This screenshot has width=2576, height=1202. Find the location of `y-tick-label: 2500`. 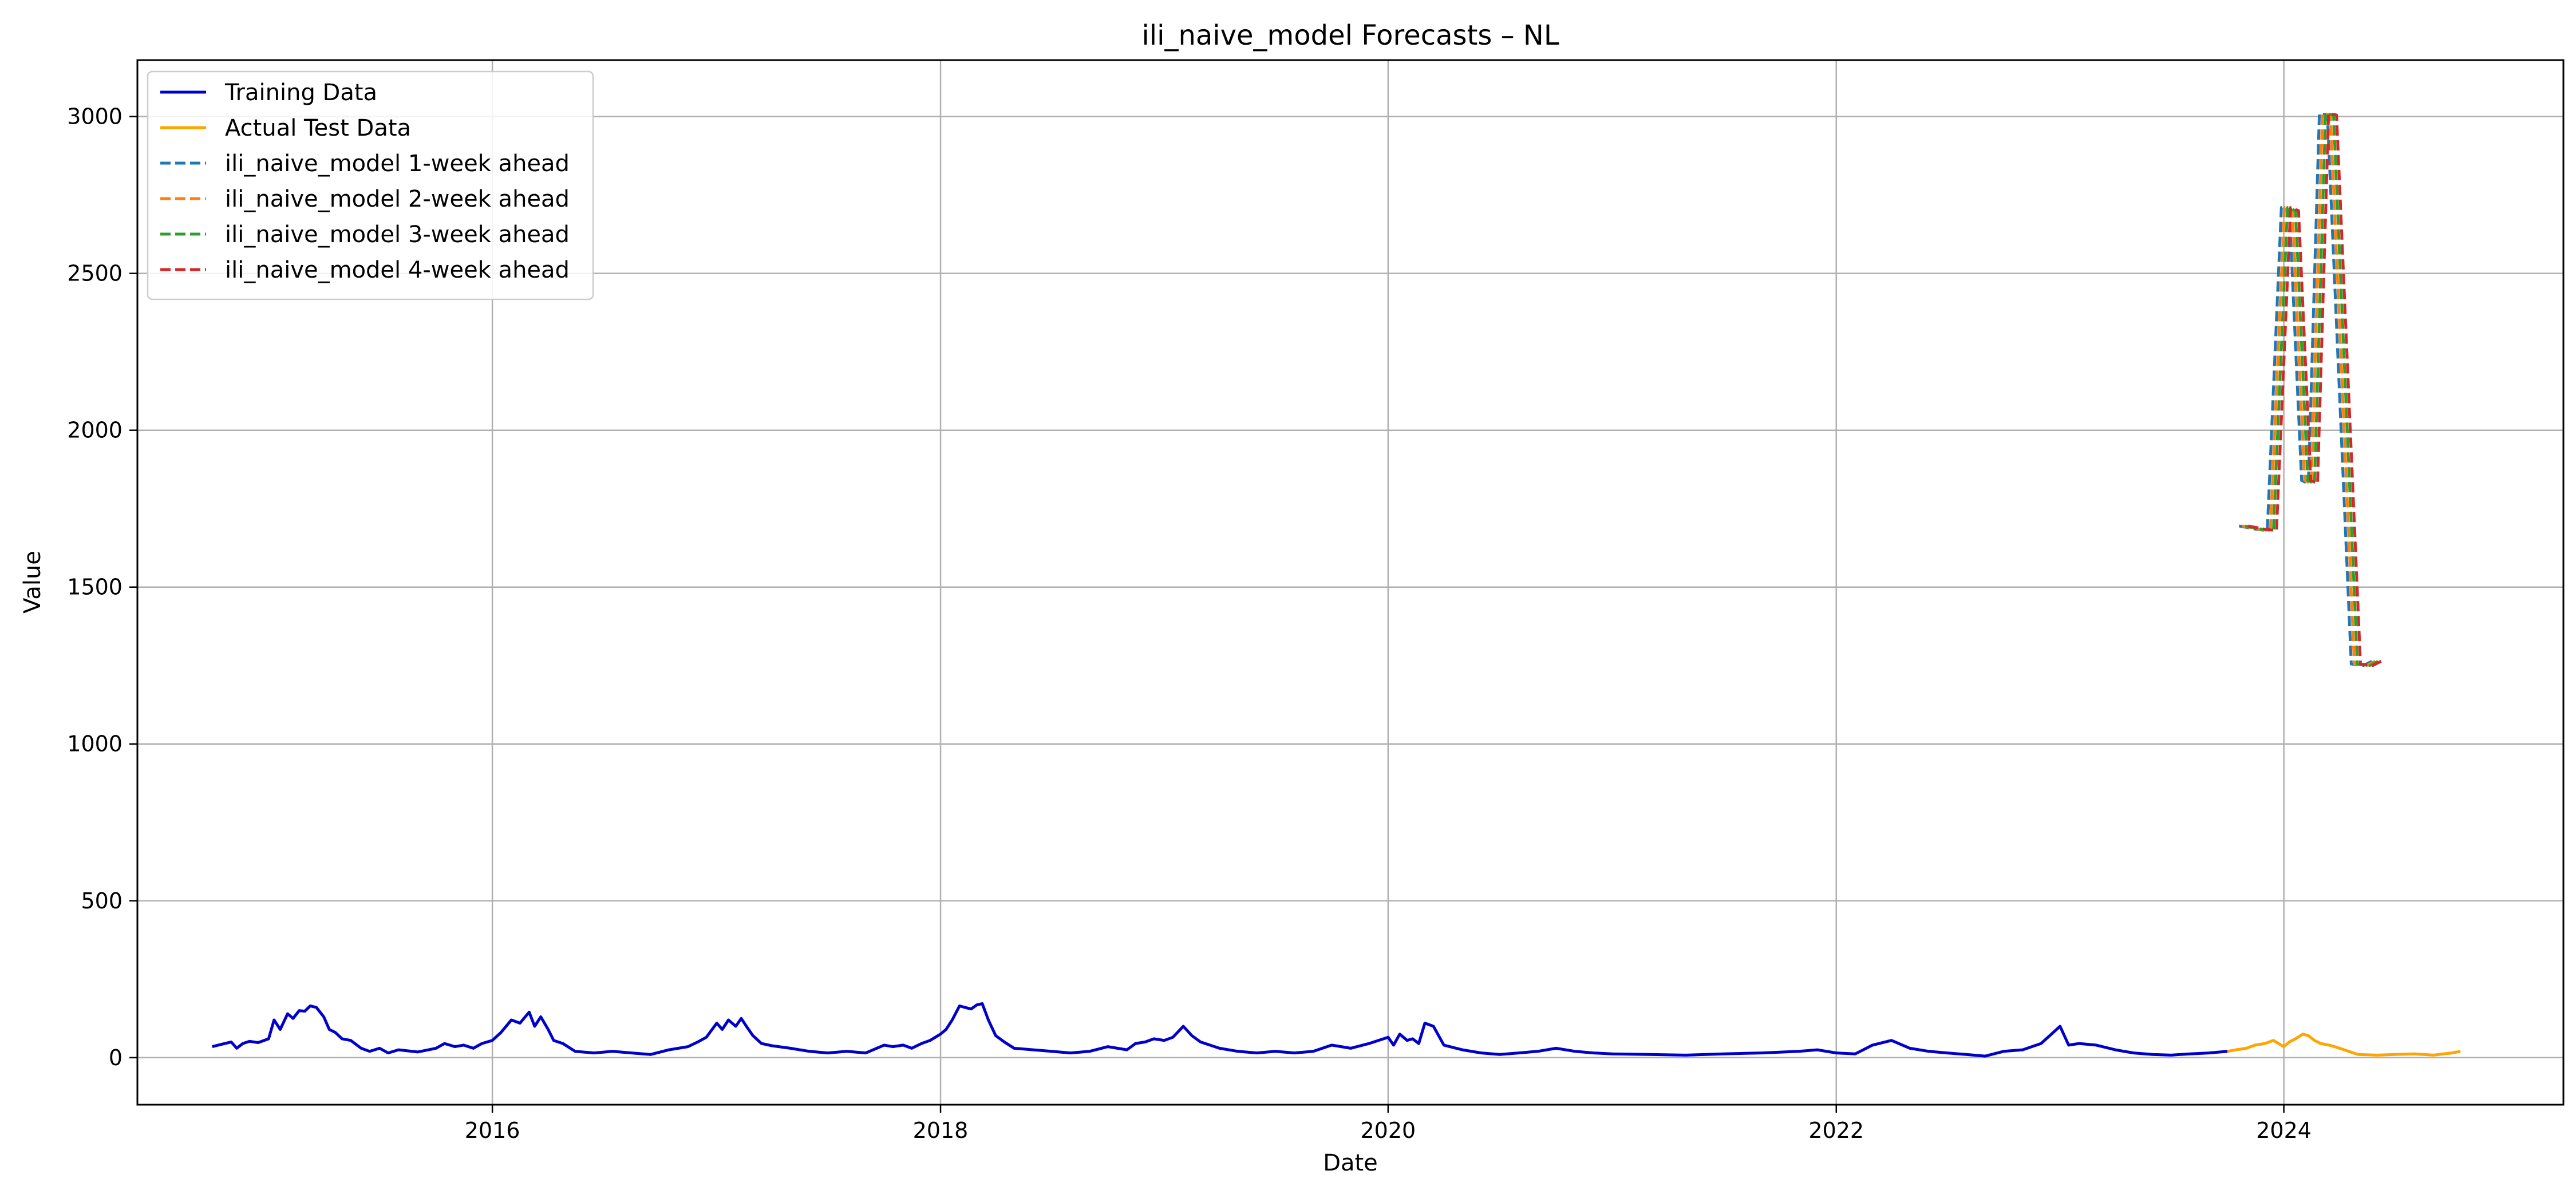

y-tick-label: 2500 is located at coordinates (95, 273).